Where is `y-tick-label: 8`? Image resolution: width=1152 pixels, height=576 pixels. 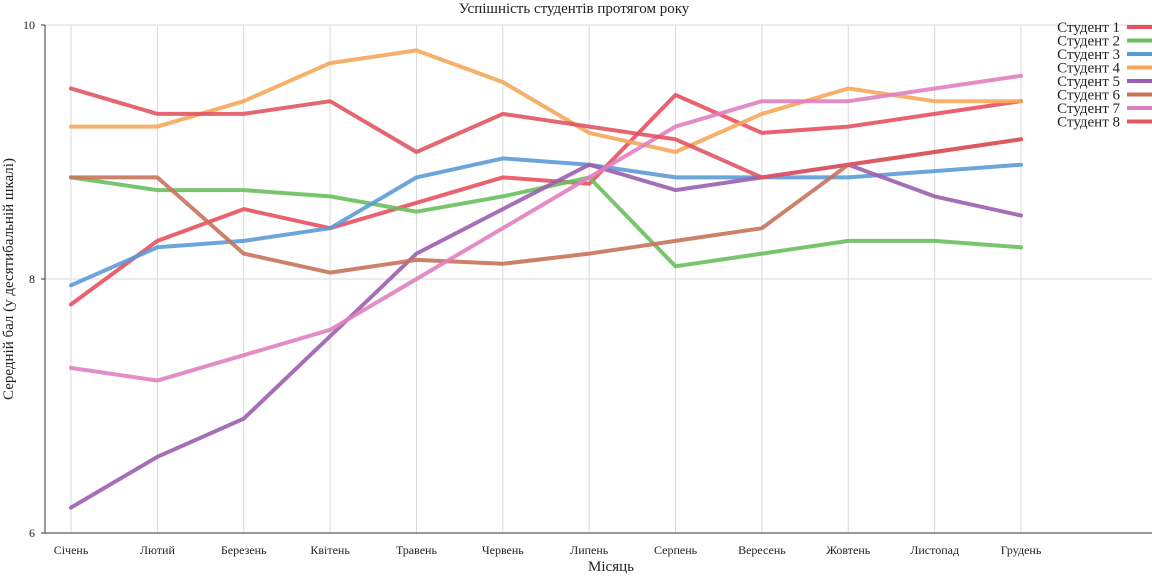
y-tick-label: 8 is located at coordinates (32, 279).